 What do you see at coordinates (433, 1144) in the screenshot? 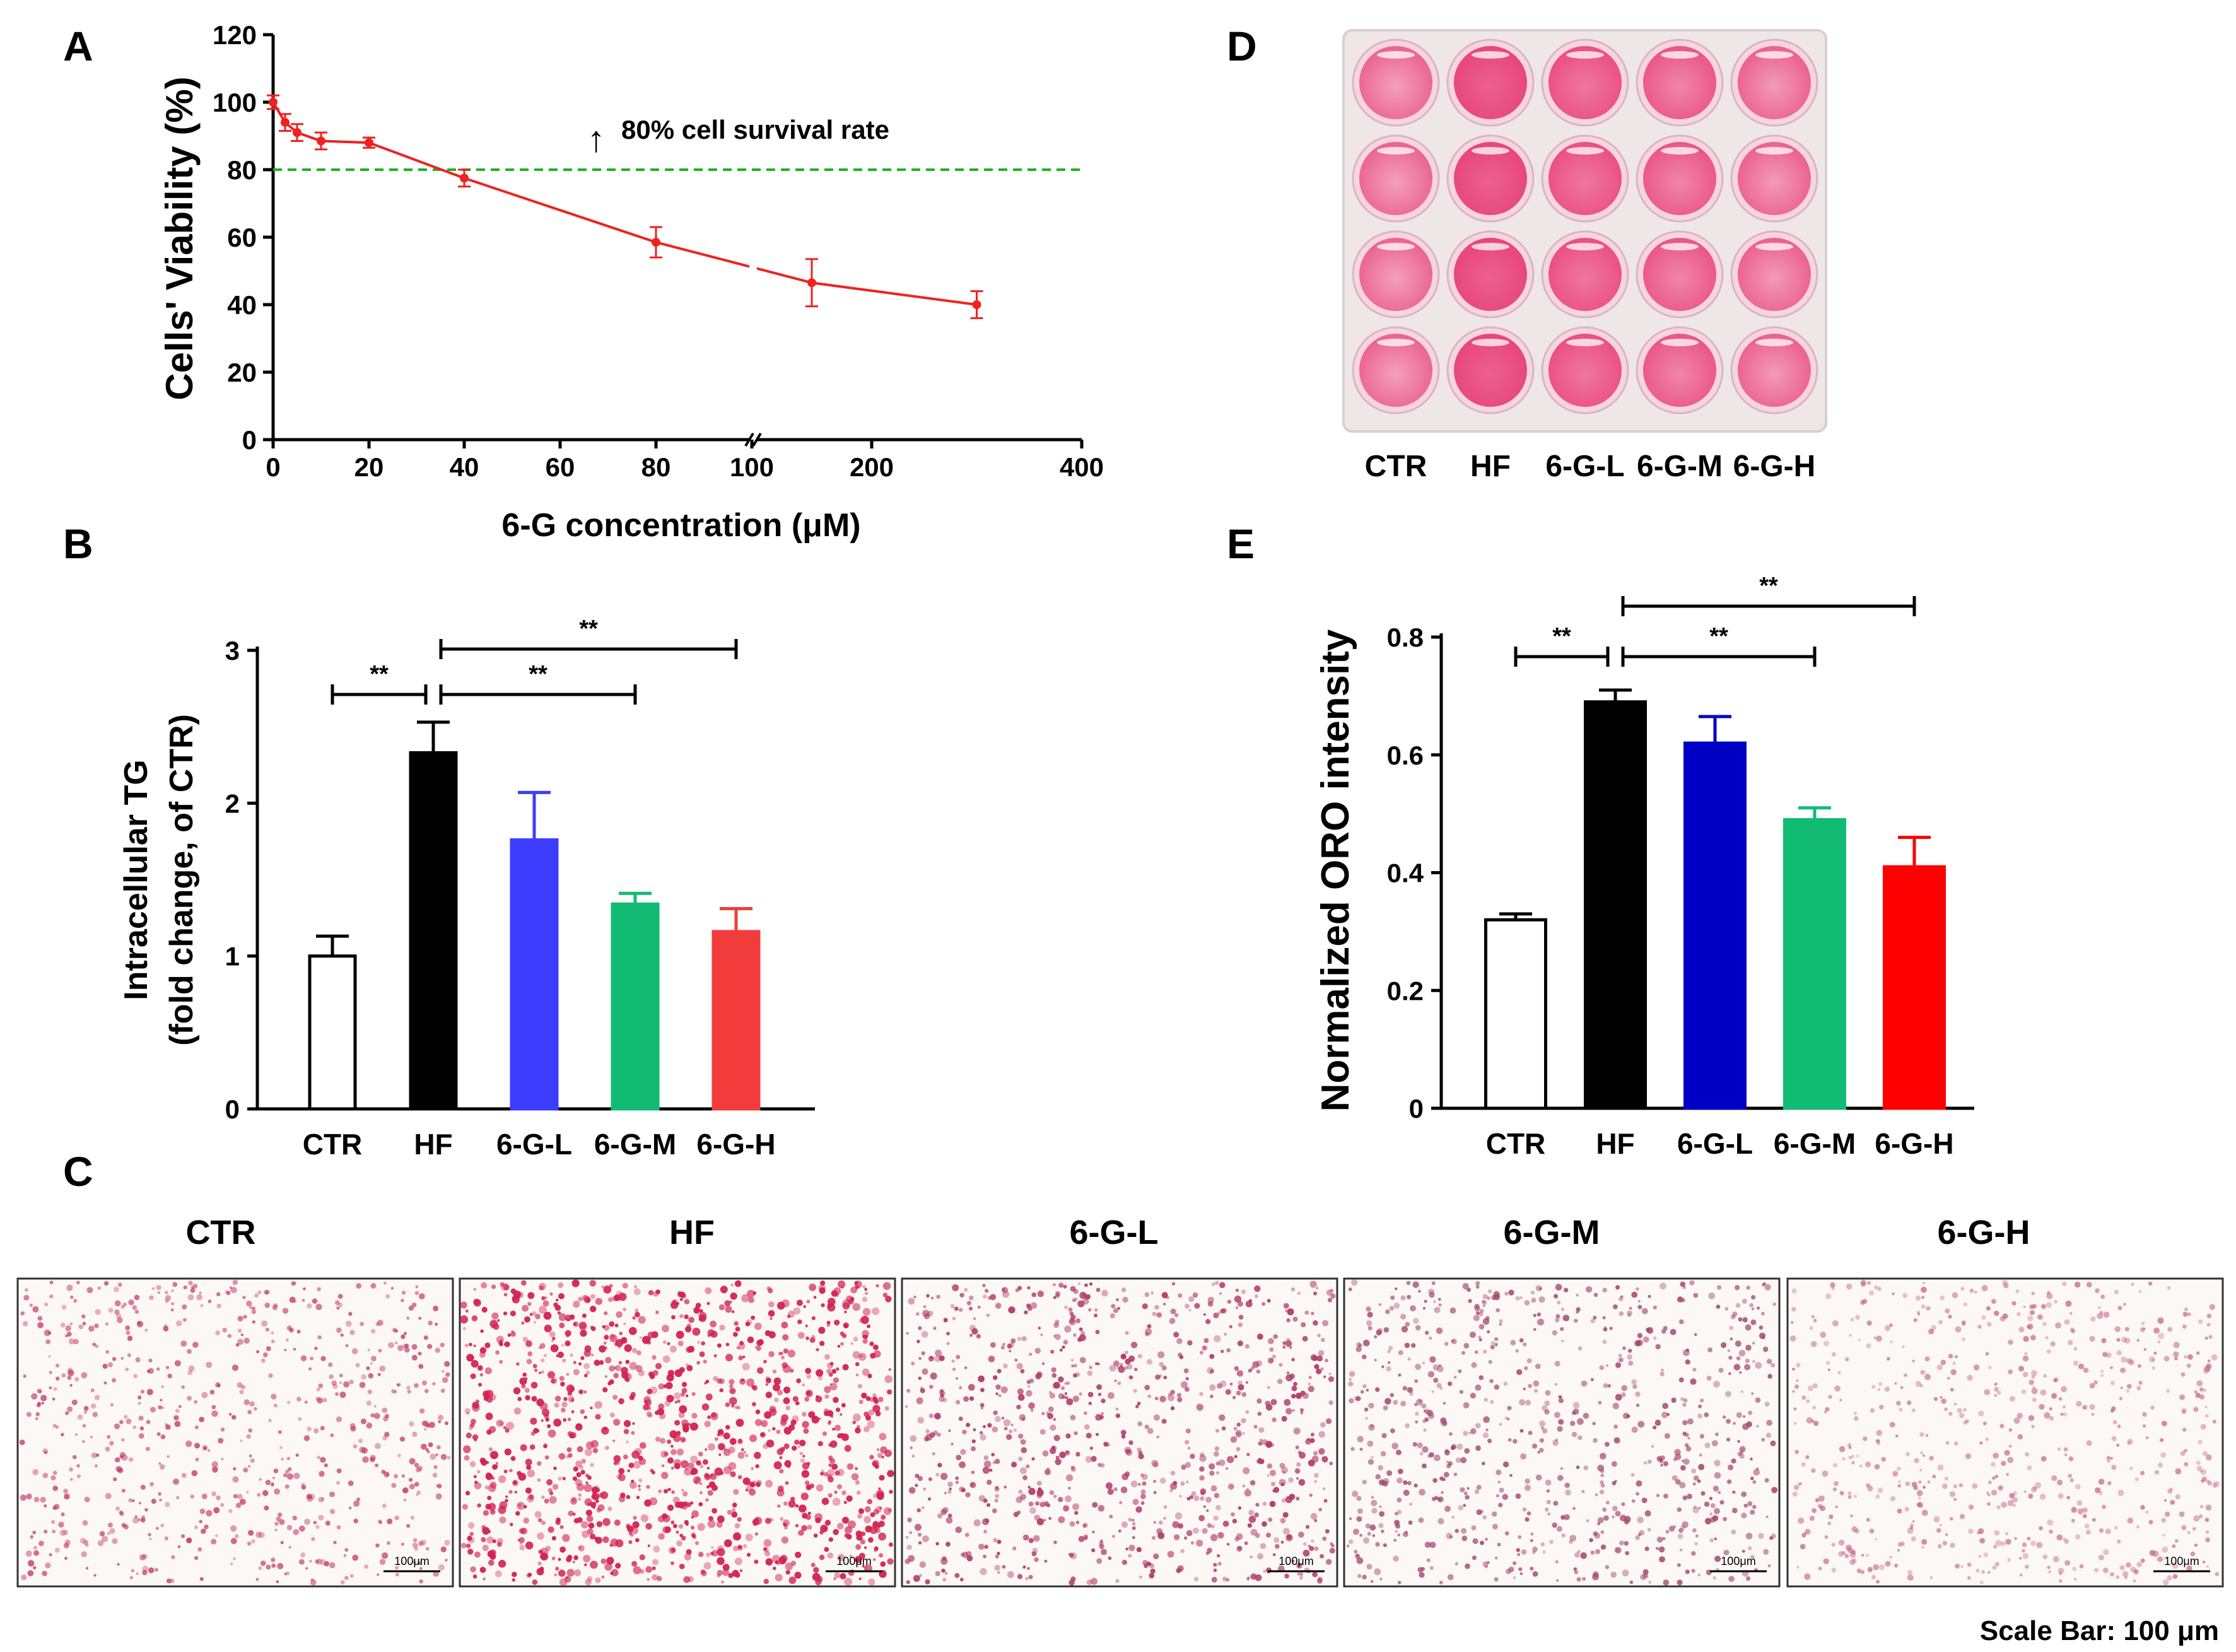
I see `category-label-b: HF` at bounding box center [433, 1144].